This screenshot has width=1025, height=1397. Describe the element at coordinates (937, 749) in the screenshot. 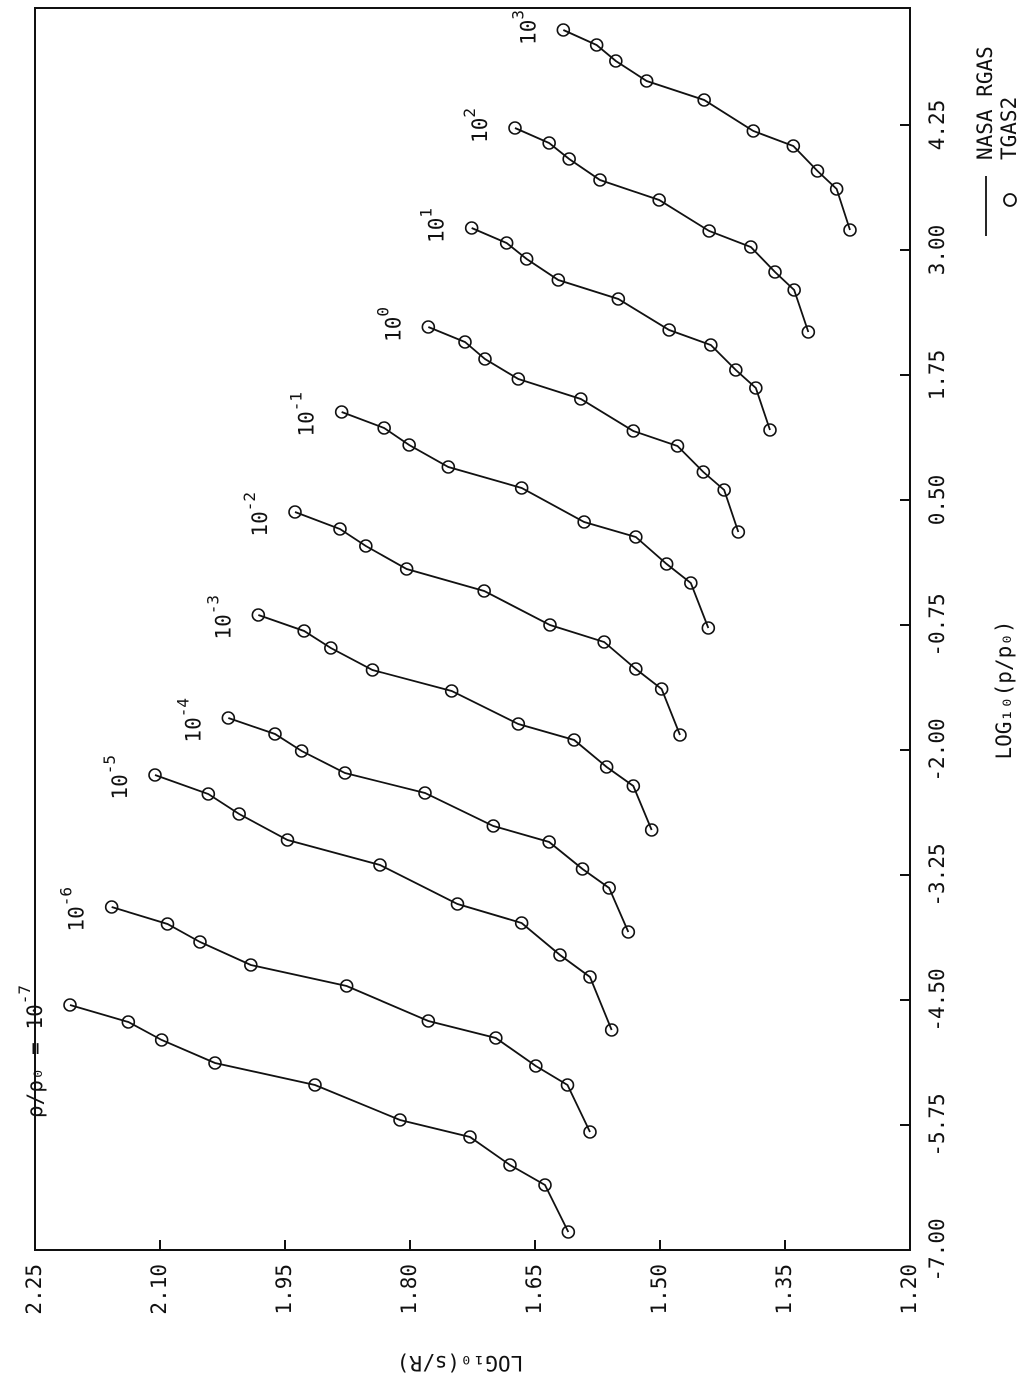

I see `x-tick-label: -2.00` at that location.